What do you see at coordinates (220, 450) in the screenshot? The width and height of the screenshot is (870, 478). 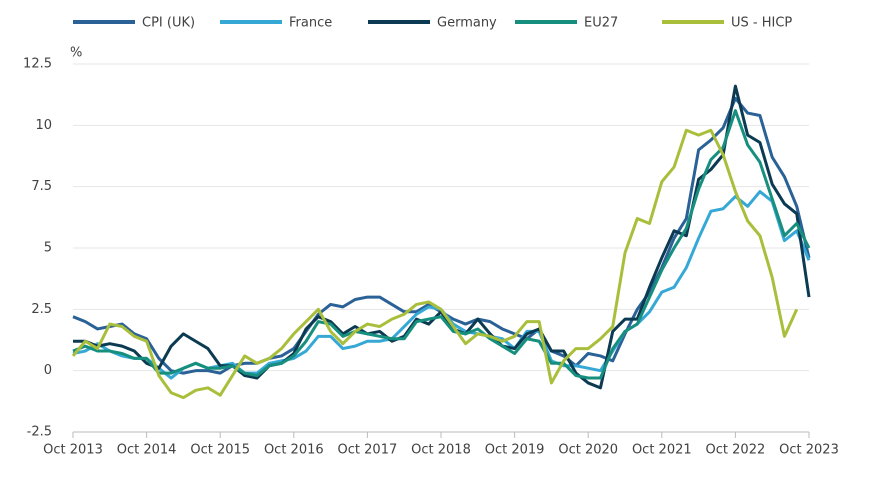 I see `x-tick-label: Oct 2015` at bounding box center [220, 450].